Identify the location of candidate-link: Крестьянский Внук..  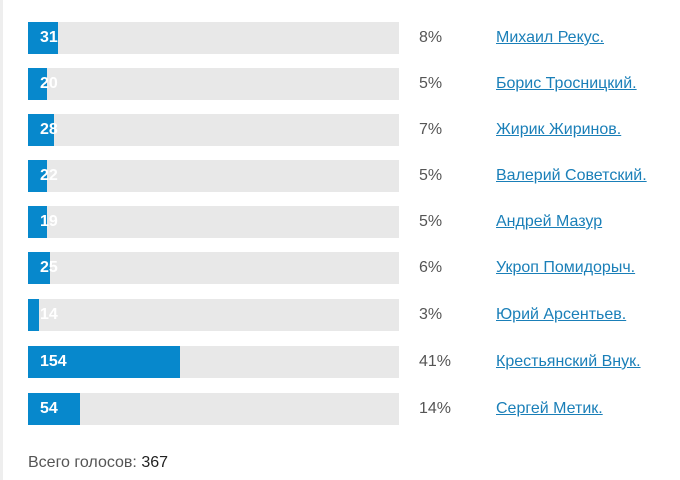
(568, 361).